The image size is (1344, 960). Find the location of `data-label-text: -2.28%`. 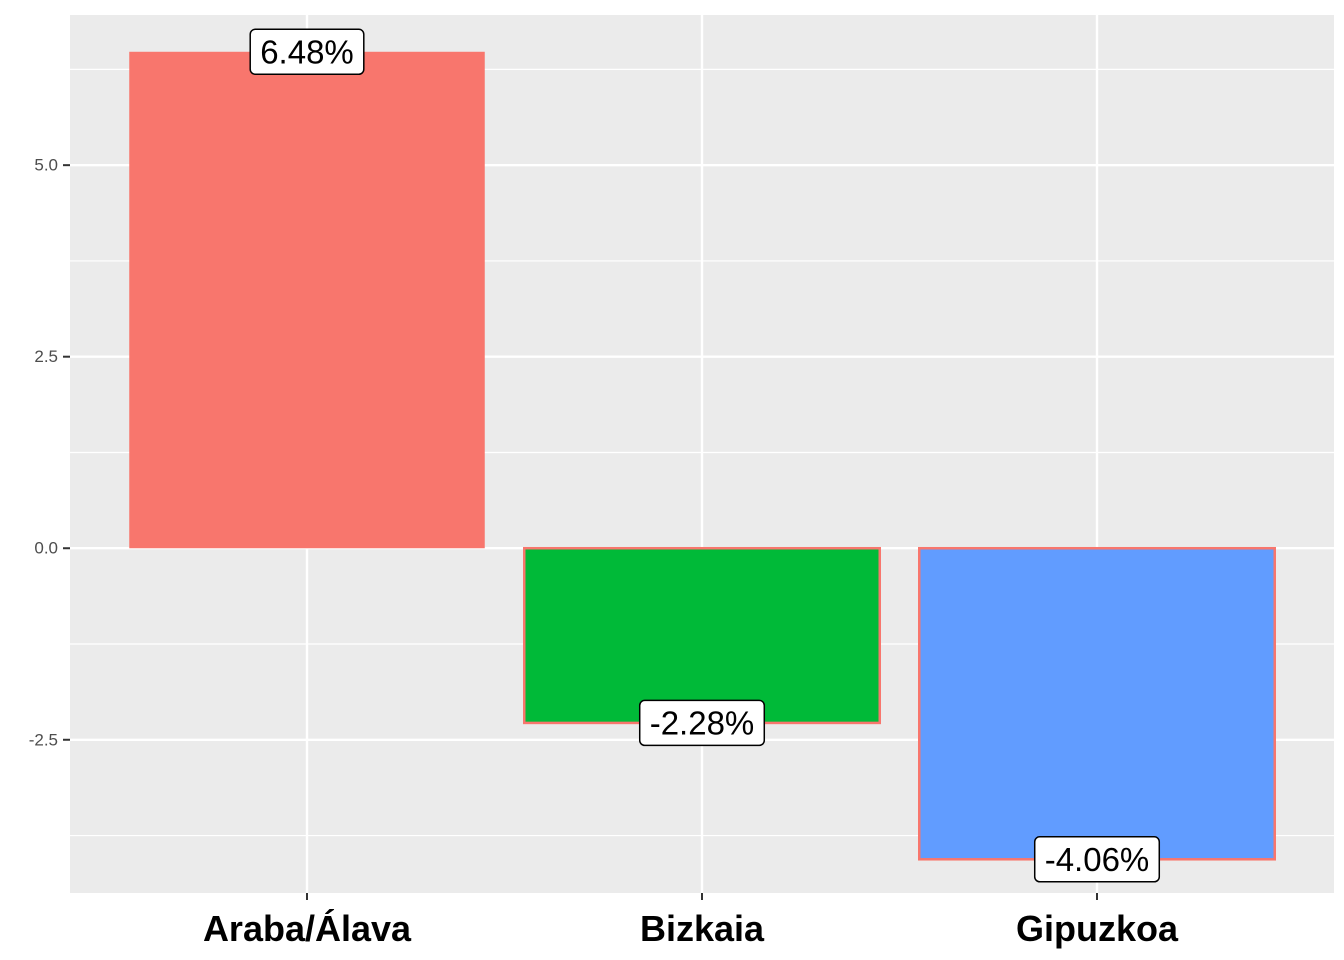

data-label-text: -2.28% is located at coordinates (702, 722).